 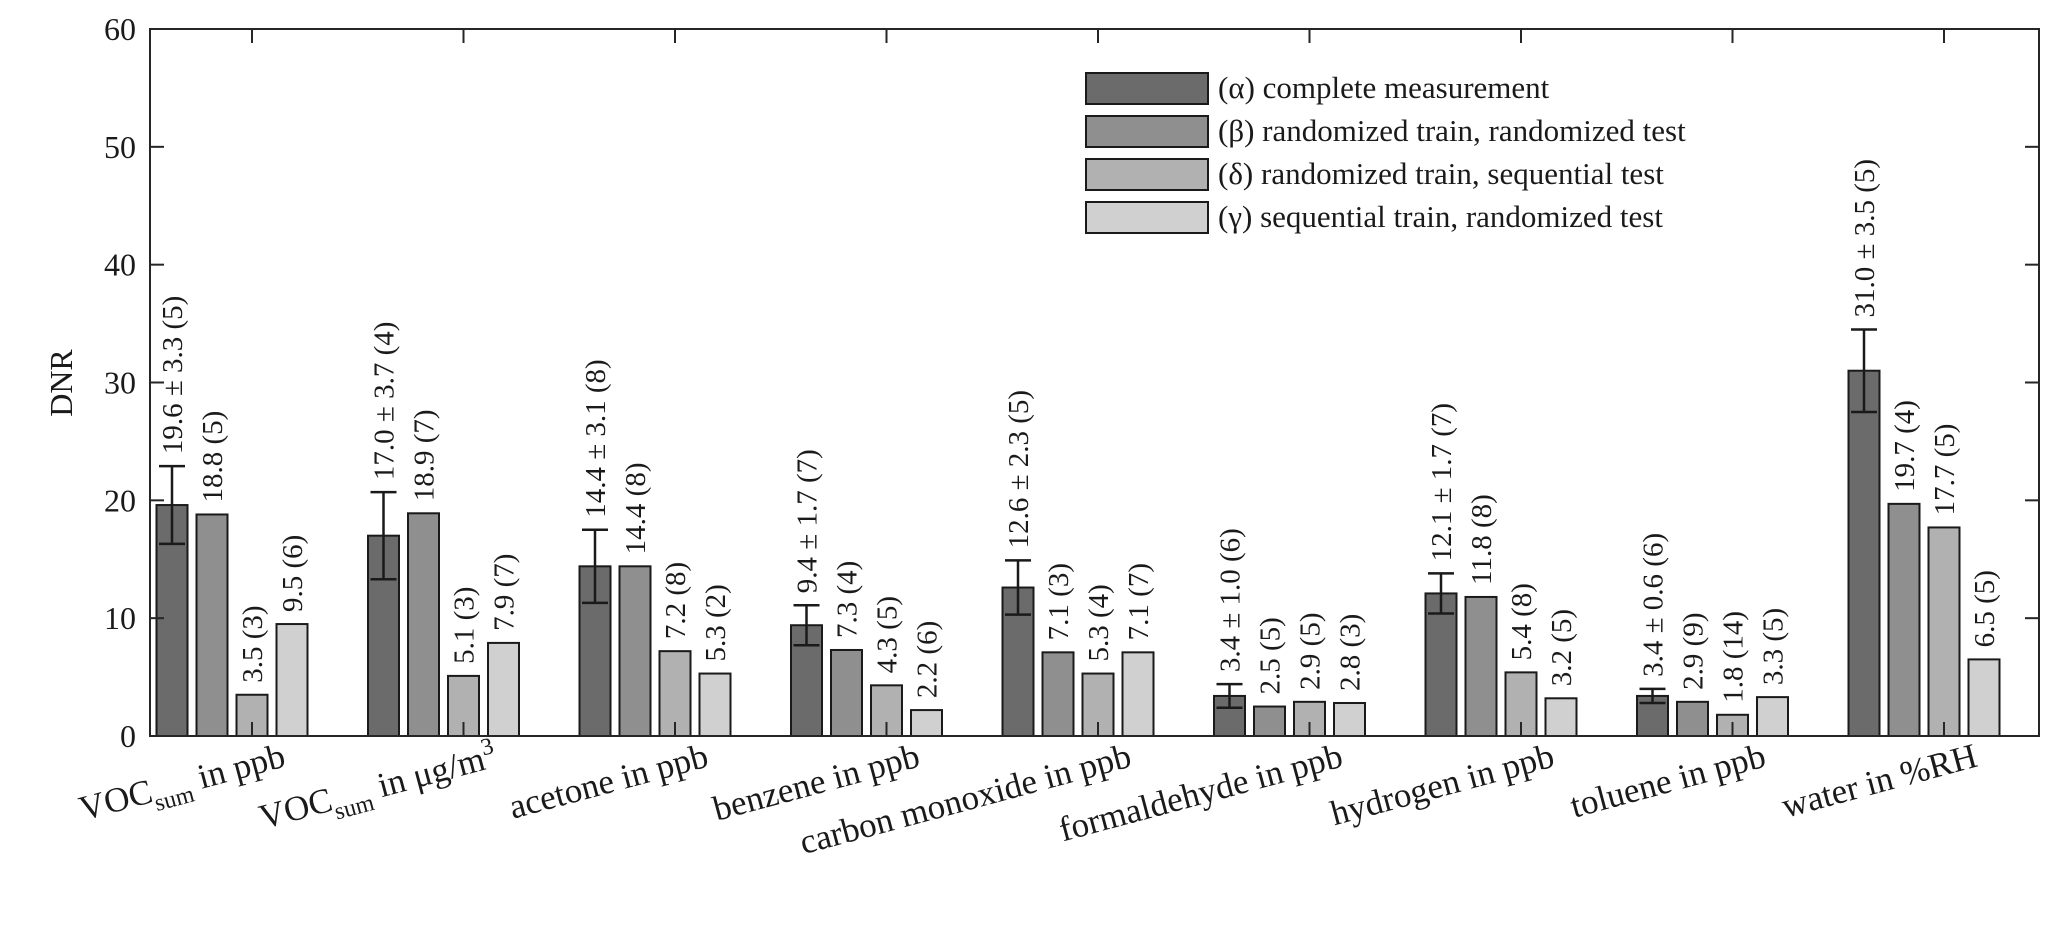 What do you see at coordinates (425, 455) in the screenshot?
I see `data-label: 18.9 (7)` at bounding box center [425, 455].